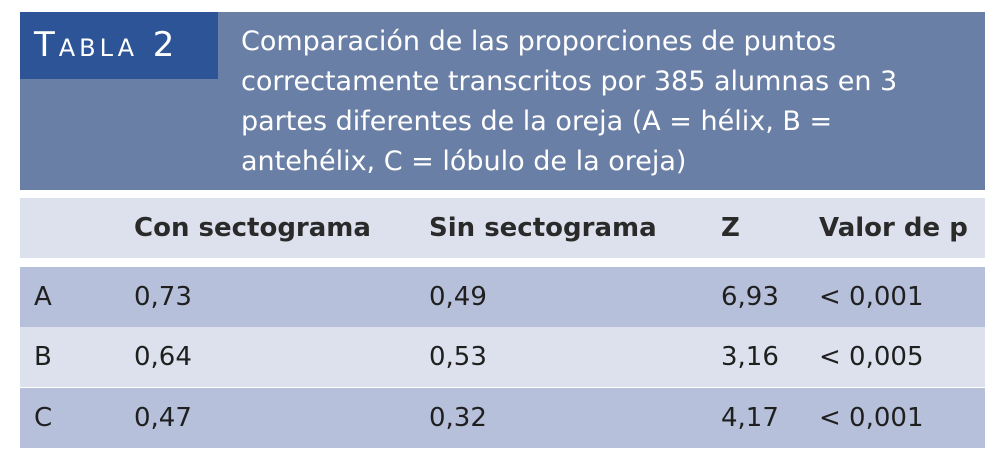 Image resolution: width=1000 pixels, height=450 pixels. I want to click on table-row: B 0,64 0,53 3,16 < 0,005, so click(502, 357).